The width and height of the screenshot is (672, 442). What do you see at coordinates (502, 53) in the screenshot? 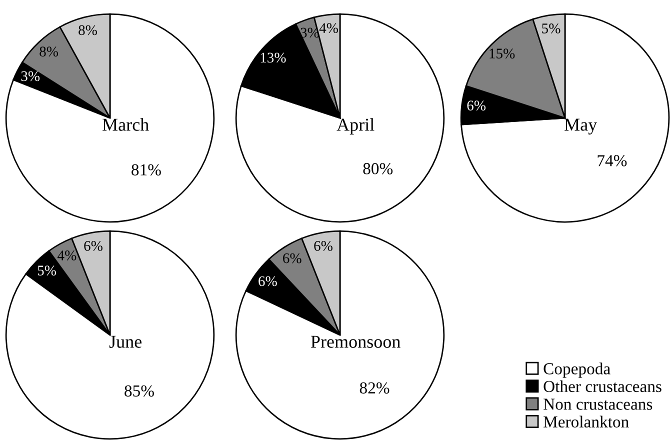
I see `data-label: 15%` at bounding box center [502, 53].